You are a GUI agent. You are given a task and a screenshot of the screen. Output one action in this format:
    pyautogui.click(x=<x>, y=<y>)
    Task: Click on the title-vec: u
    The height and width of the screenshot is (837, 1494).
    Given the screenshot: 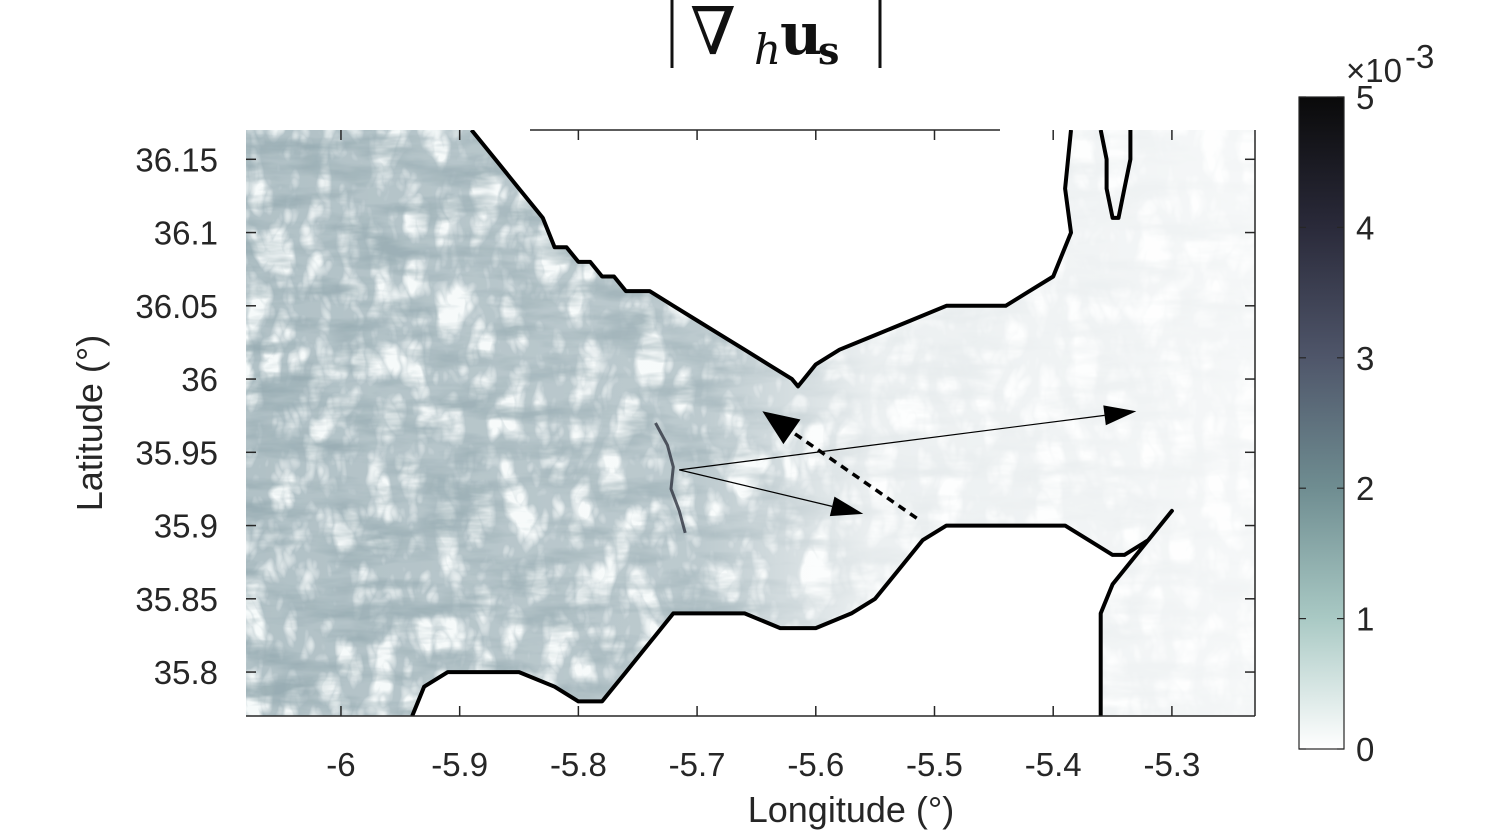 What is the action you would take?
    pyautogui.click(x=801, y=34)
    